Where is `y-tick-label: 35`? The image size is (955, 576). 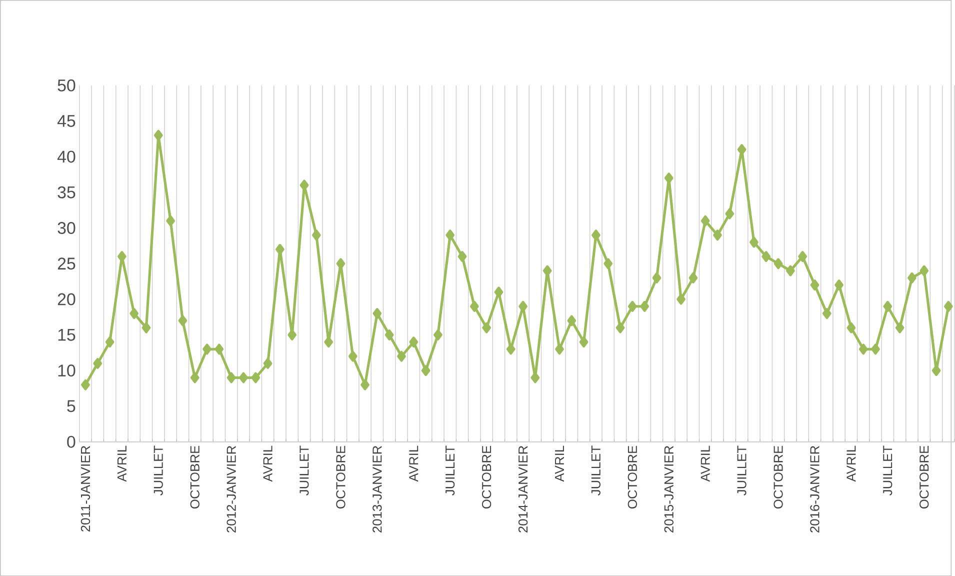
y-tick-label: 35 is located at coordinates (67, 192).